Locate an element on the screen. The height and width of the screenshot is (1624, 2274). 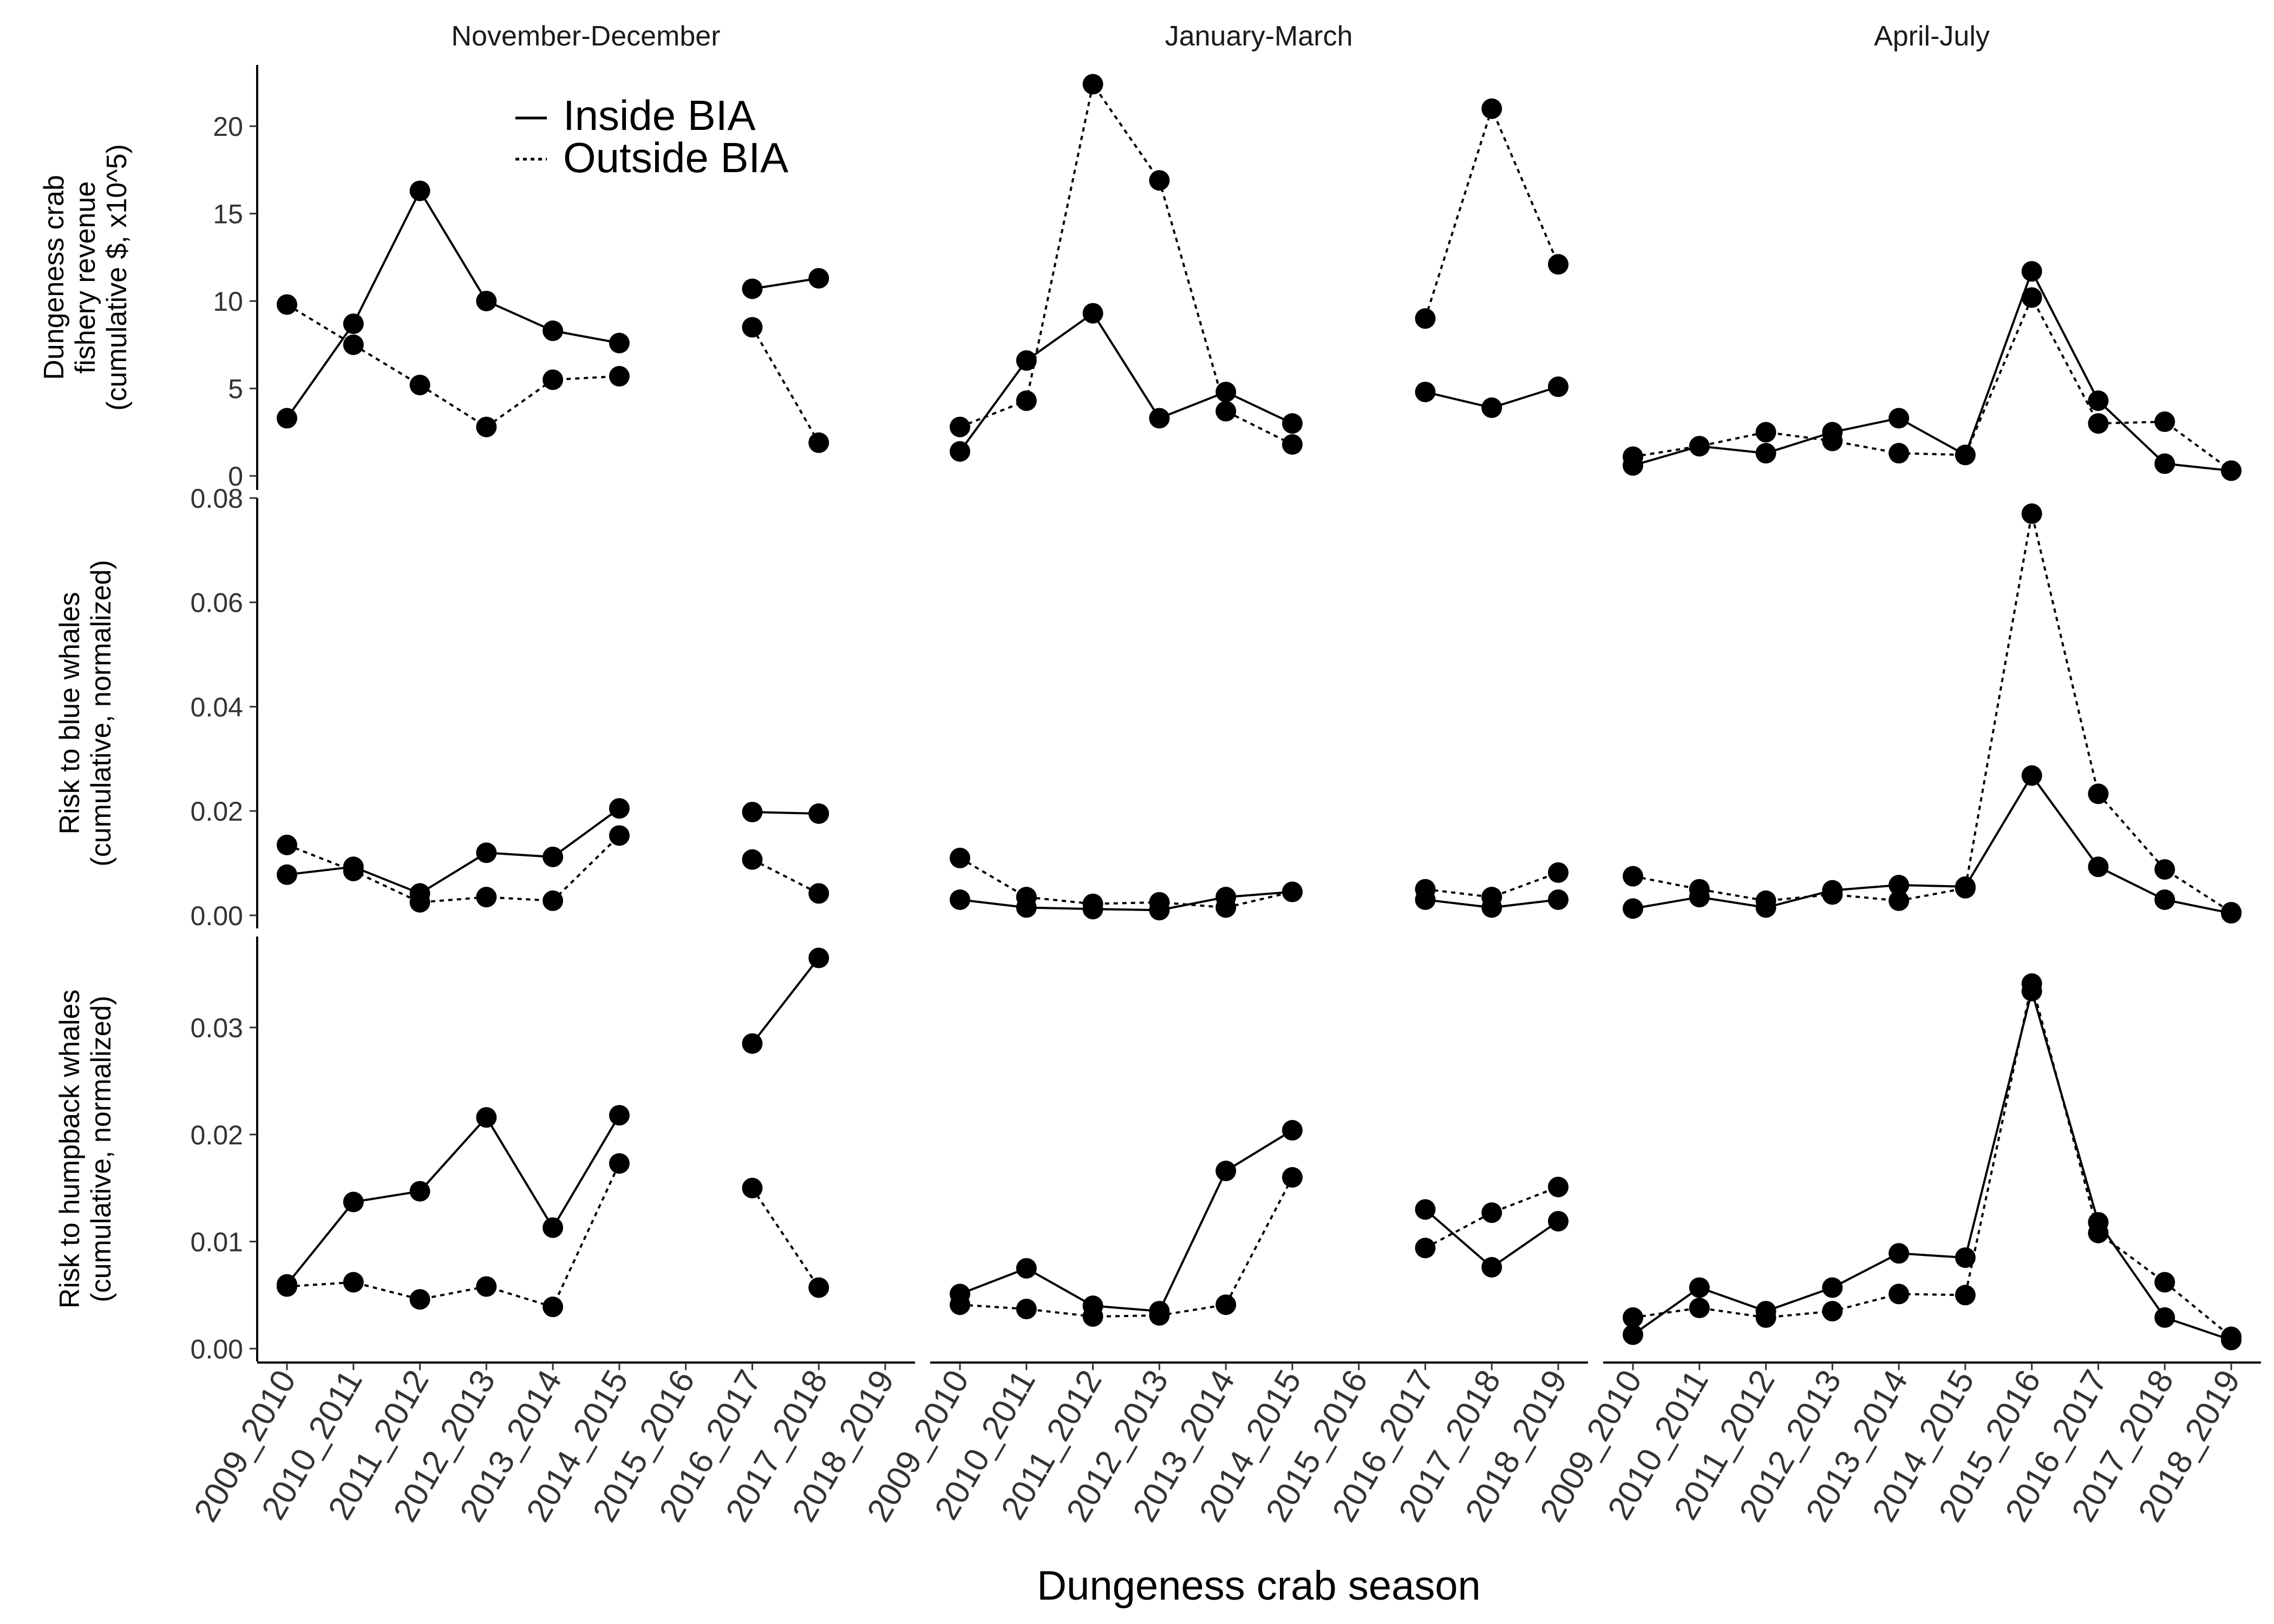
facet-title-apr-jul: April-July is located at coordinates (1932, 36).